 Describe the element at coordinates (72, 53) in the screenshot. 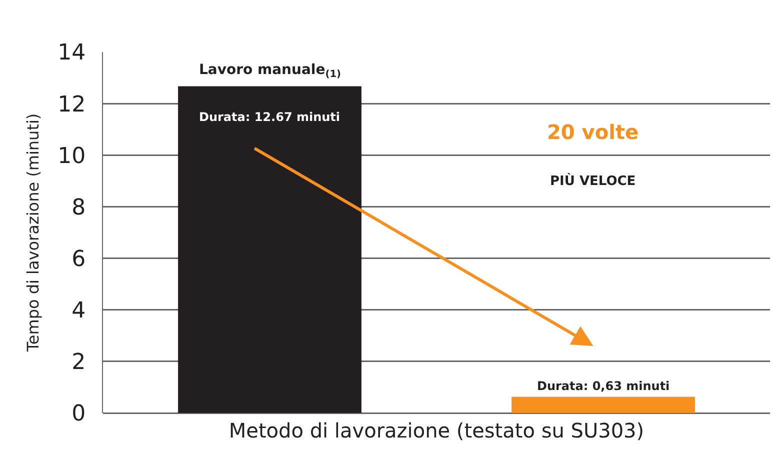

I see `y-tick-label: 14` at that location.